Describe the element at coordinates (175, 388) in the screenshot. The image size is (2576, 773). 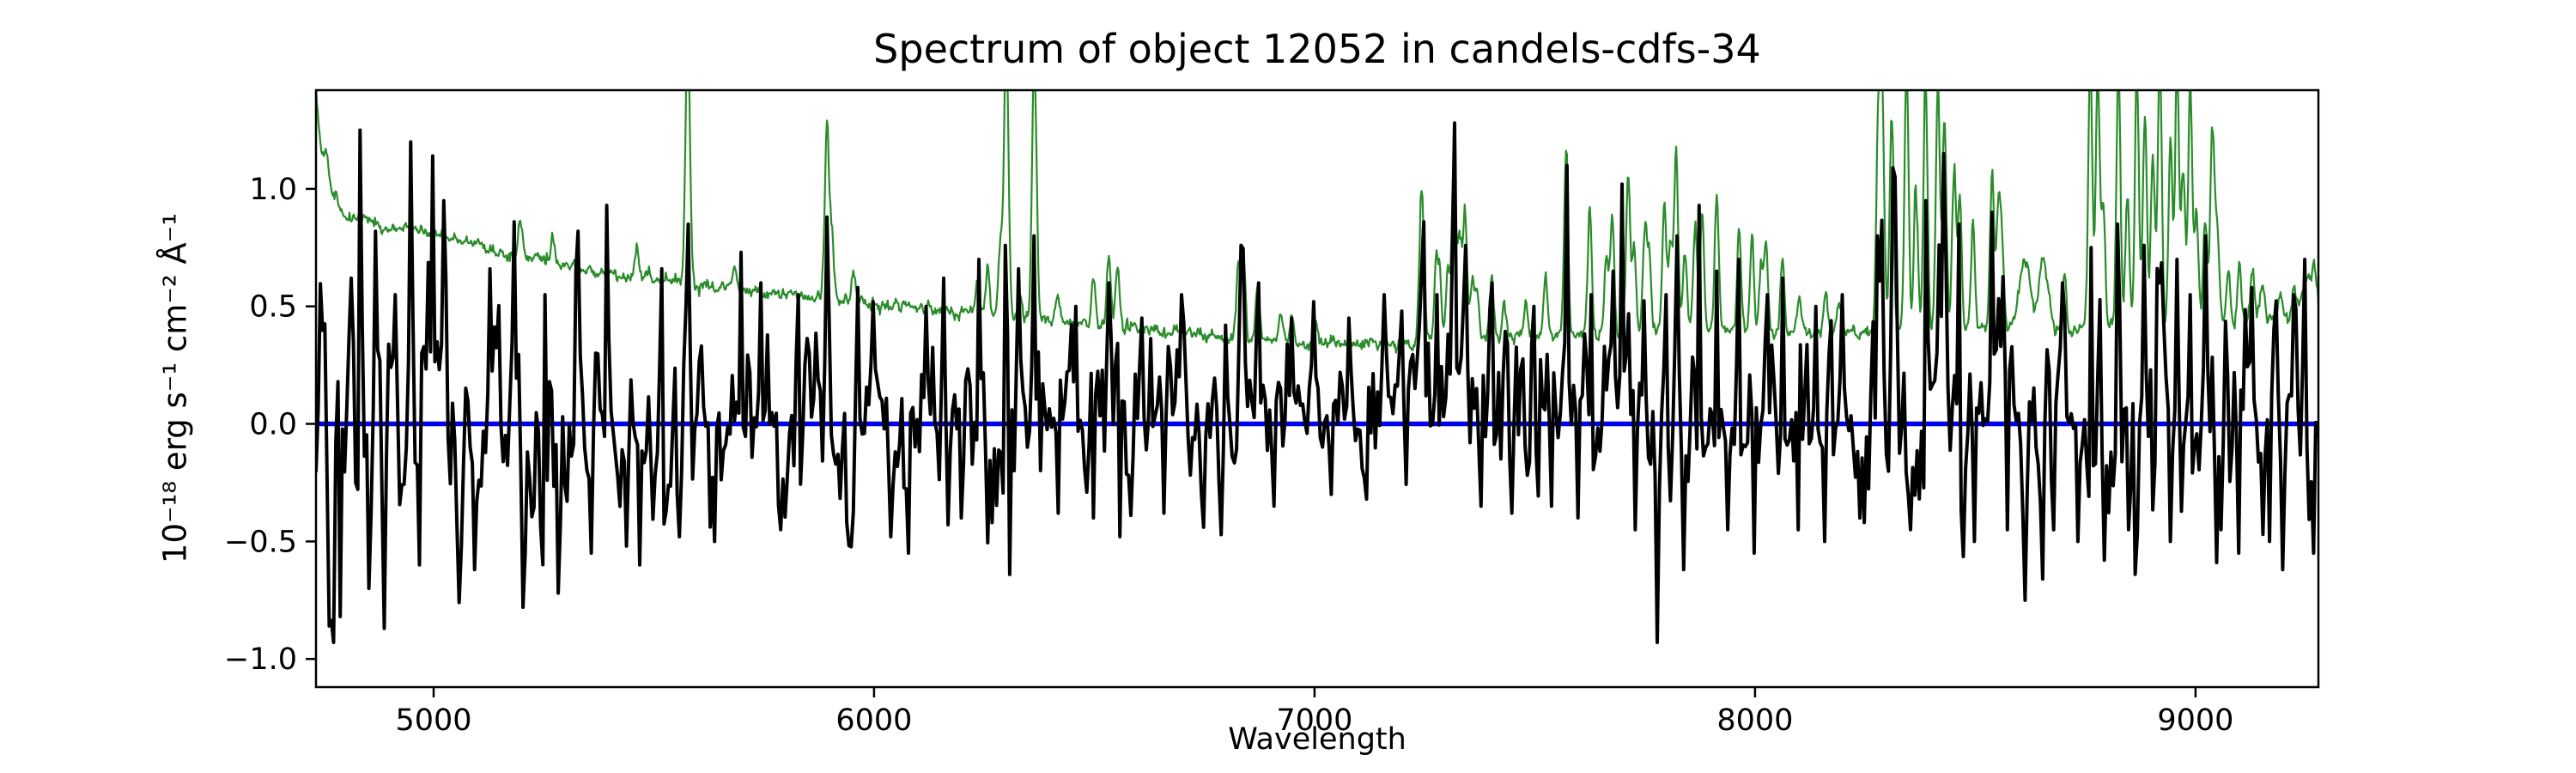
I see `y-axis-label: 10⁻¹⁸ erg s⁻¹ cm⁻² Å⁻¹` at that location.